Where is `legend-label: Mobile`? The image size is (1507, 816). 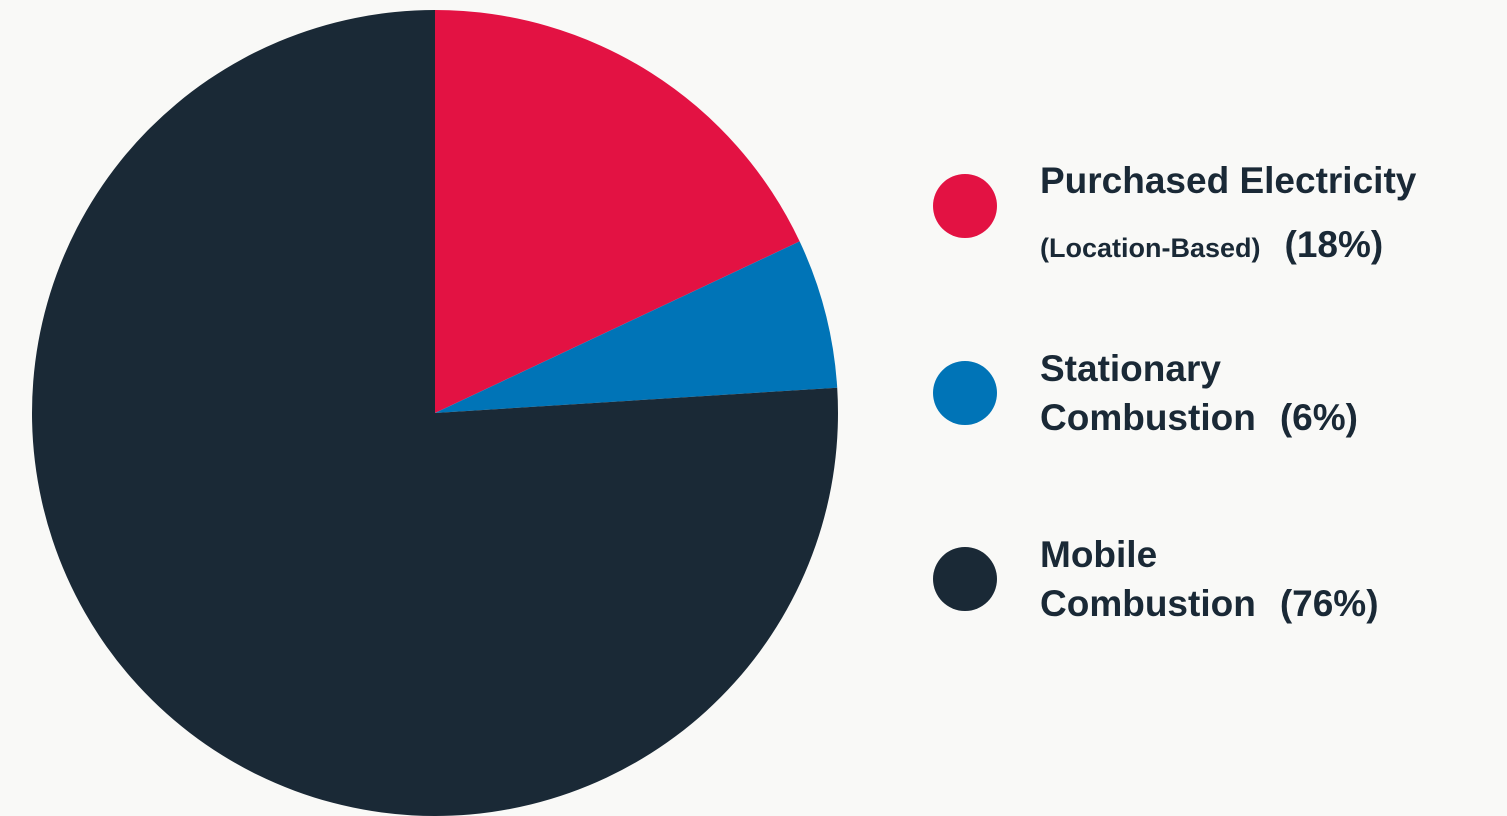 legend-label: Mobile is located at coordinates (1098, 554).